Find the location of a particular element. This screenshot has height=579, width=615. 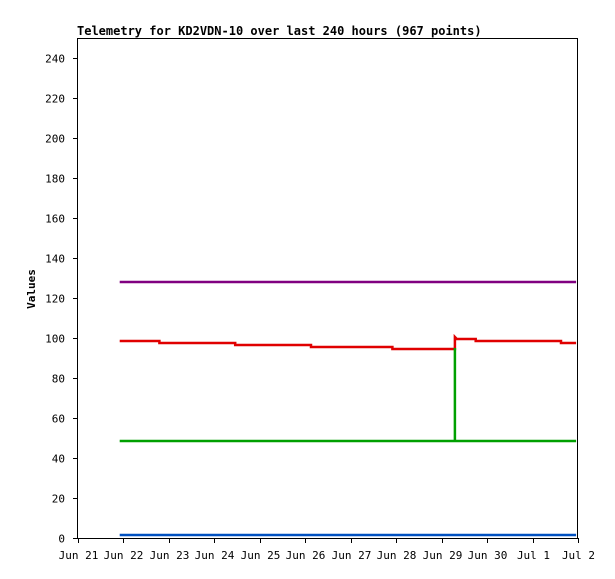

y-tick-label: 220 is located at coordinates (55, 99).